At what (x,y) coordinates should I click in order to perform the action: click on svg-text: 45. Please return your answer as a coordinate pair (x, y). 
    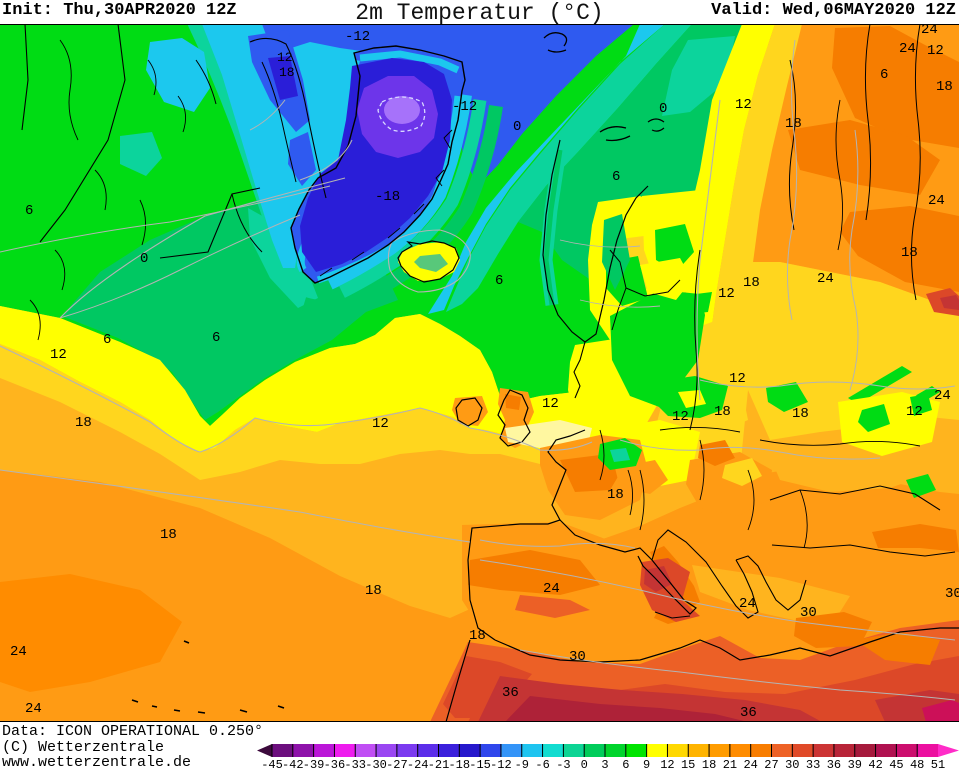
    Looking at the image, I should click on (896, 764).